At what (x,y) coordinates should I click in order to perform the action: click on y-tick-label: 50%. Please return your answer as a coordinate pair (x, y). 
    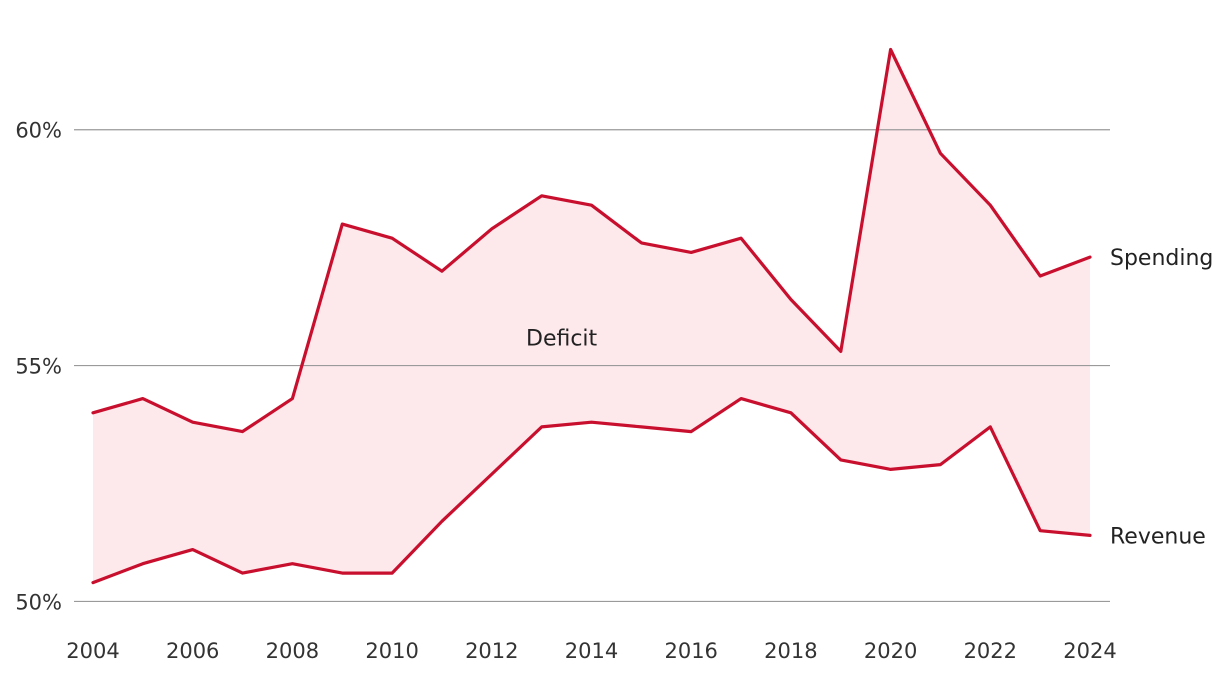
    Looking at the image, I should click on (38, 602).